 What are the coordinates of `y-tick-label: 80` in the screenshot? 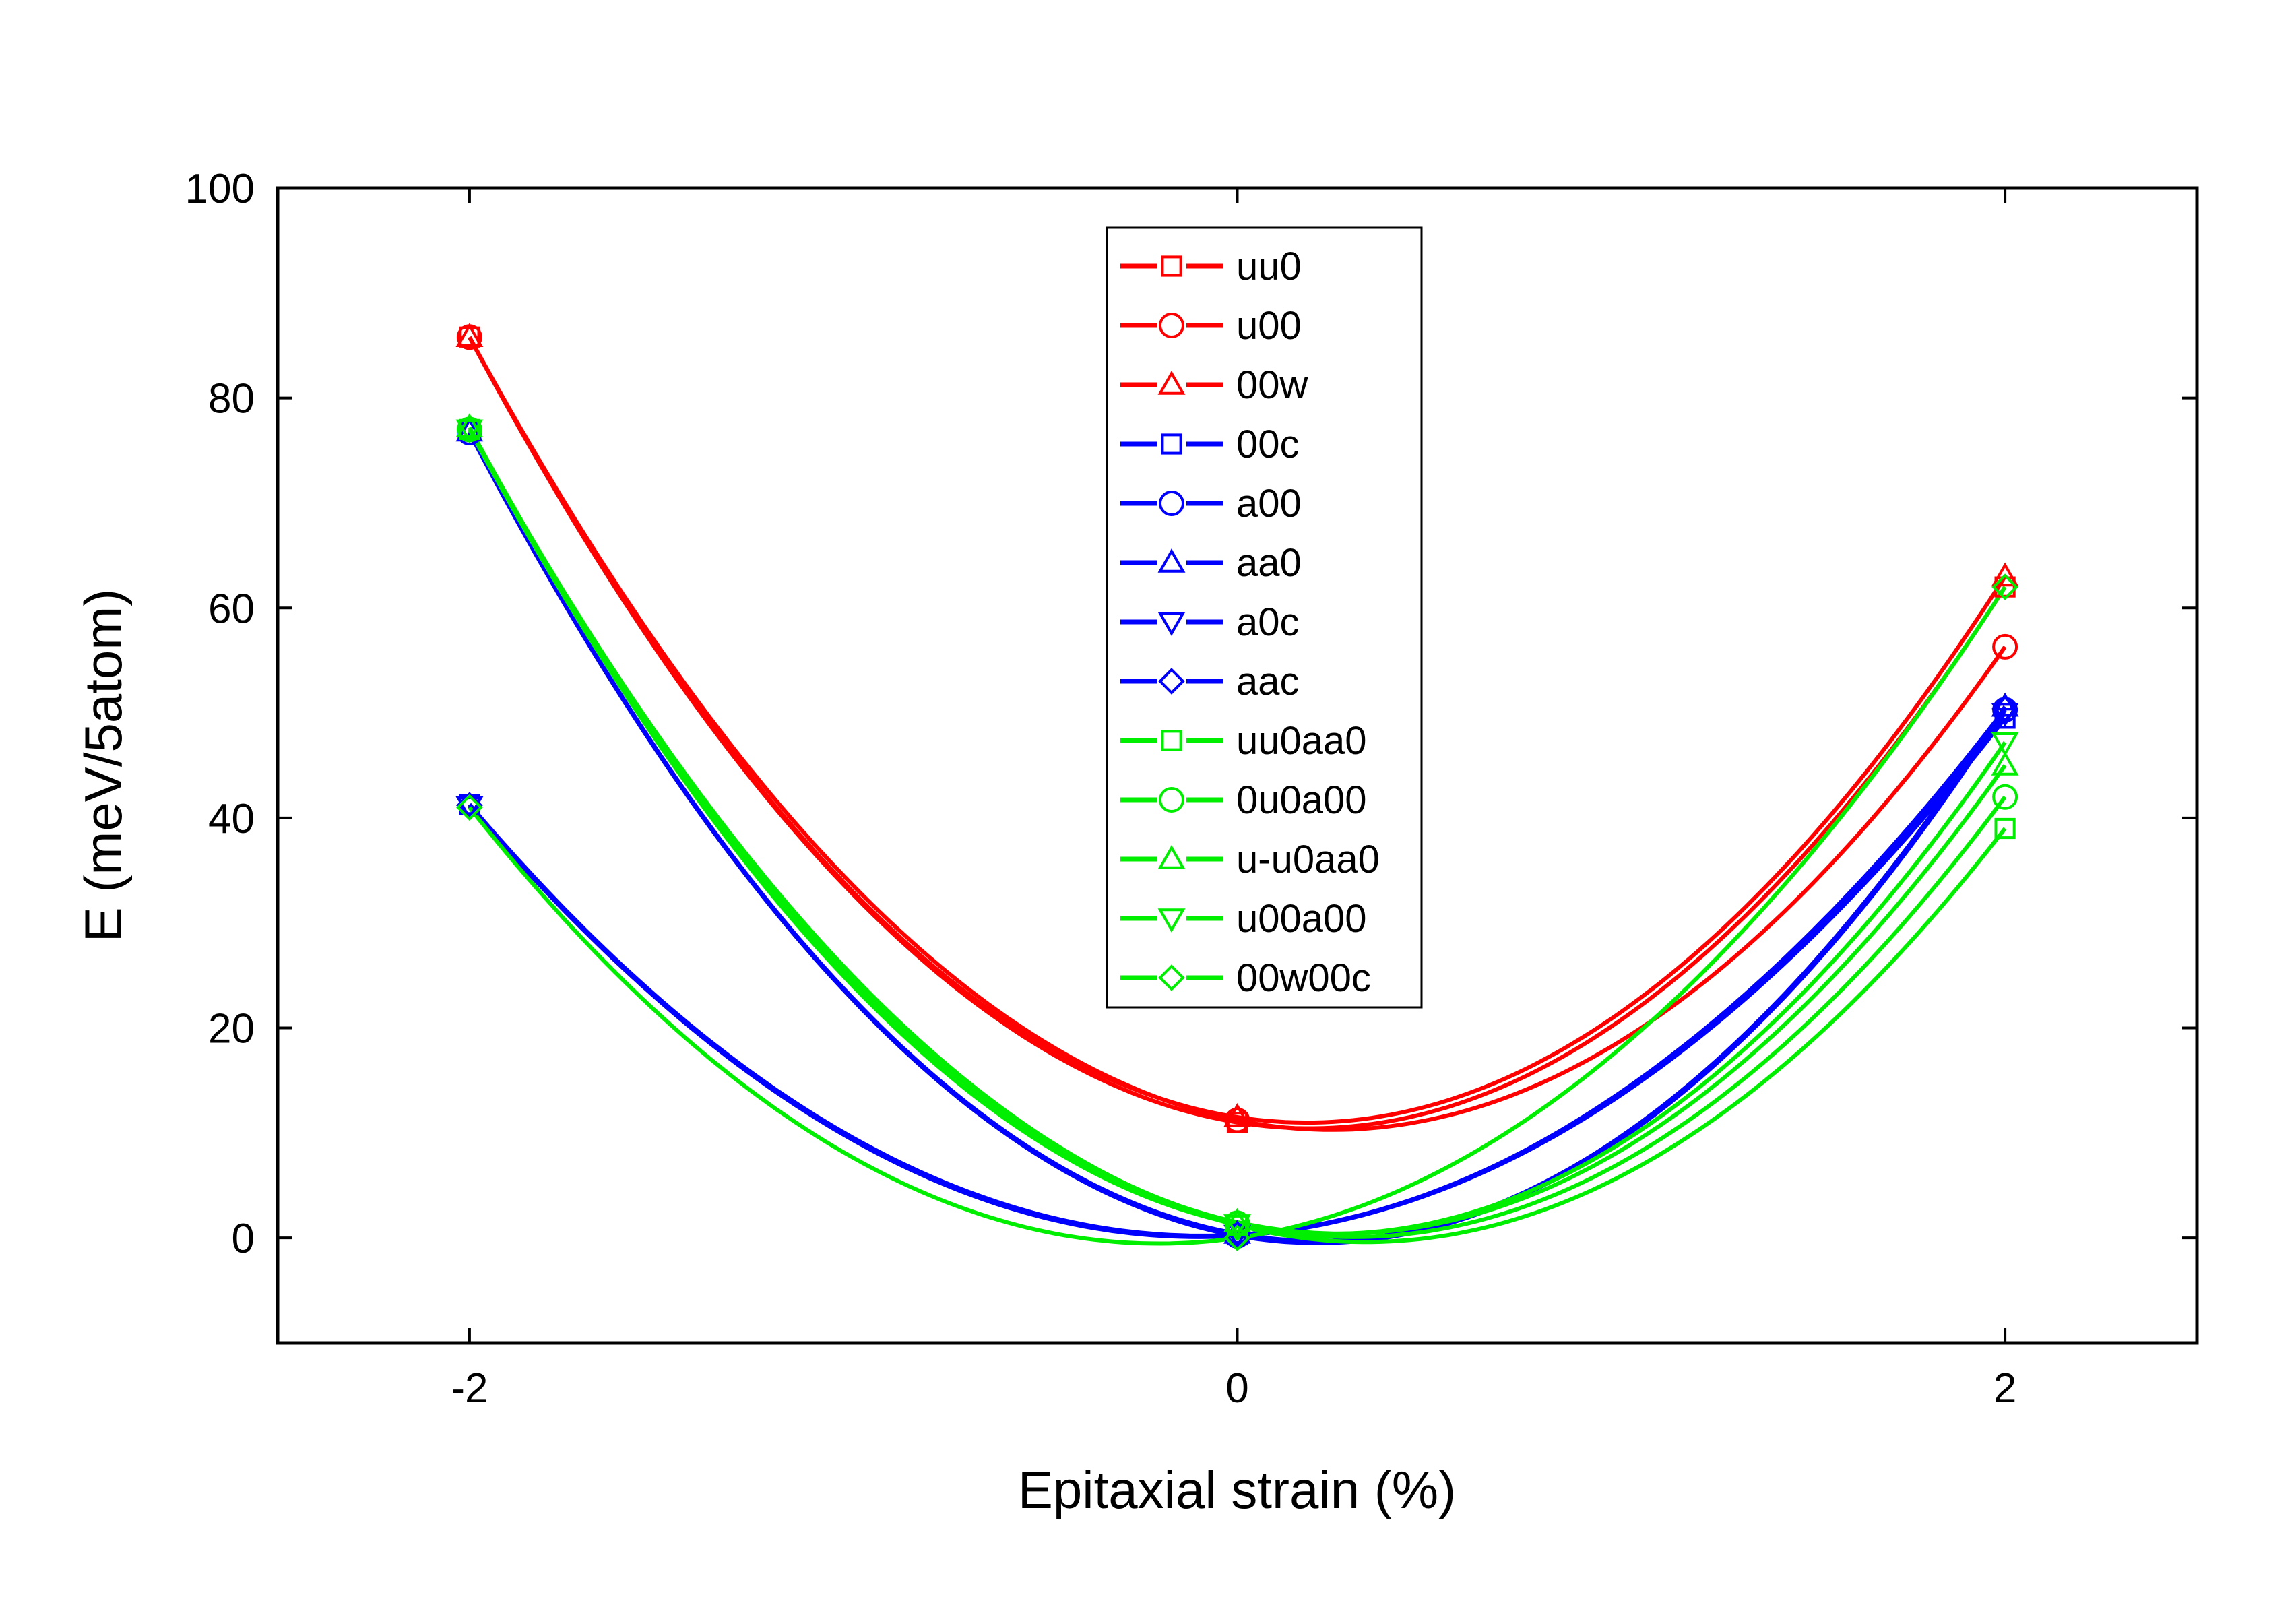 It's located at (231, 399).